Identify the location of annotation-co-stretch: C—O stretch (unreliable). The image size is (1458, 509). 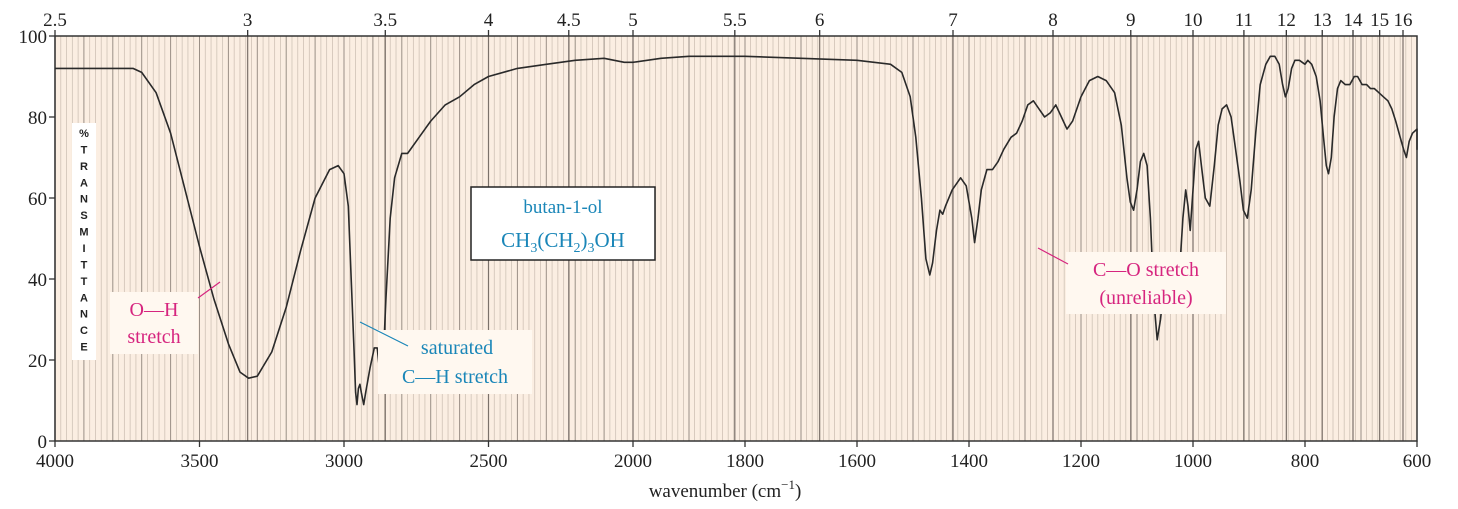
(1131, 280).